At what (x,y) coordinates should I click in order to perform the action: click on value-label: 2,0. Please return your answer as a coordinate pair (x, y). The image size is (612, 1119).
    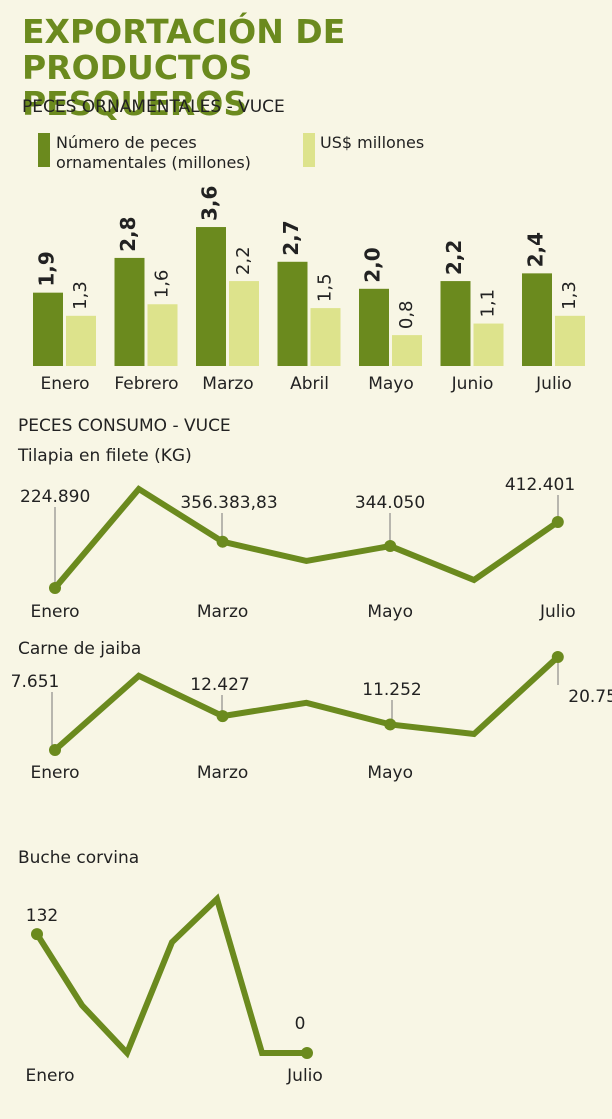
    Looking at the image, I should click on (373, 264).